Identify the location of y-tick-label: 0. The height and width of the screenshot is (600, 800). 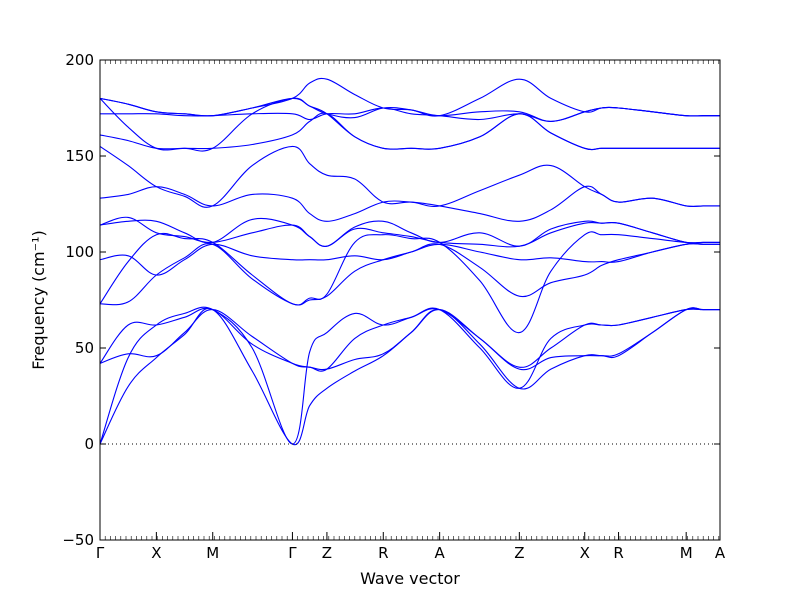
(89, 444).